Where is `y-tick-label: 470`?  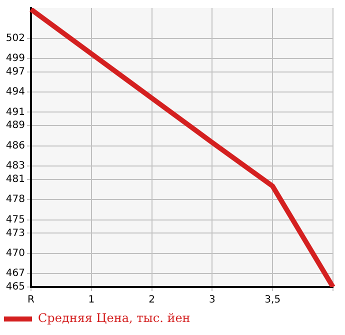 y-tick-label: 470 is located at coordinates (15, 253).